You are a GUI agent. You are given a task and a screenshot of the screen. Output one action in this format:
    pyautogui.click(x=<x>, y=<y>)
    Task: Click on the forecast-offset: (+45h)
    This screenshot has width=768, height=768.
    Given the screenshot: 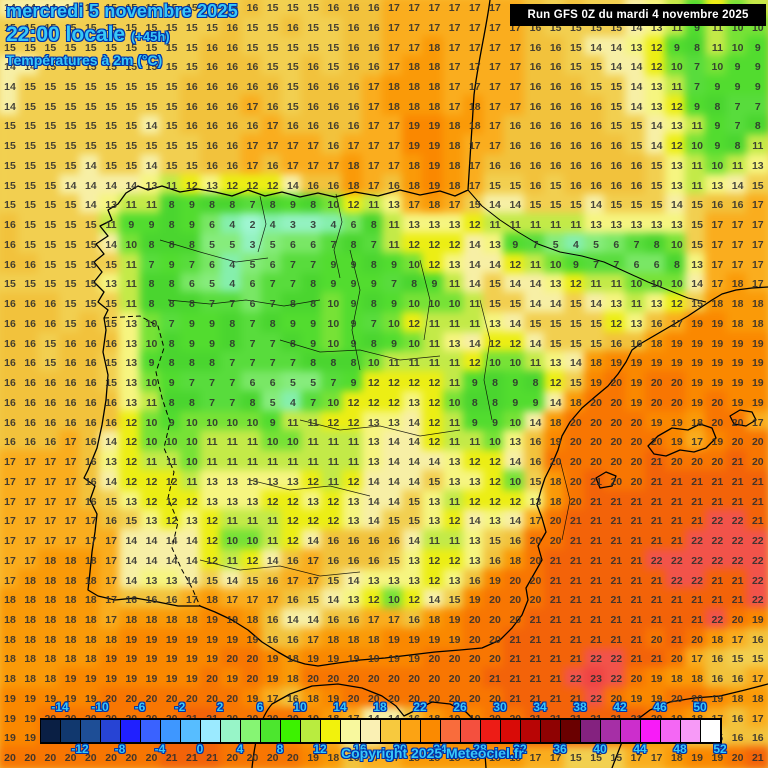 What is the action you would take?
    pyautogui.click(x=150, y=36)
    